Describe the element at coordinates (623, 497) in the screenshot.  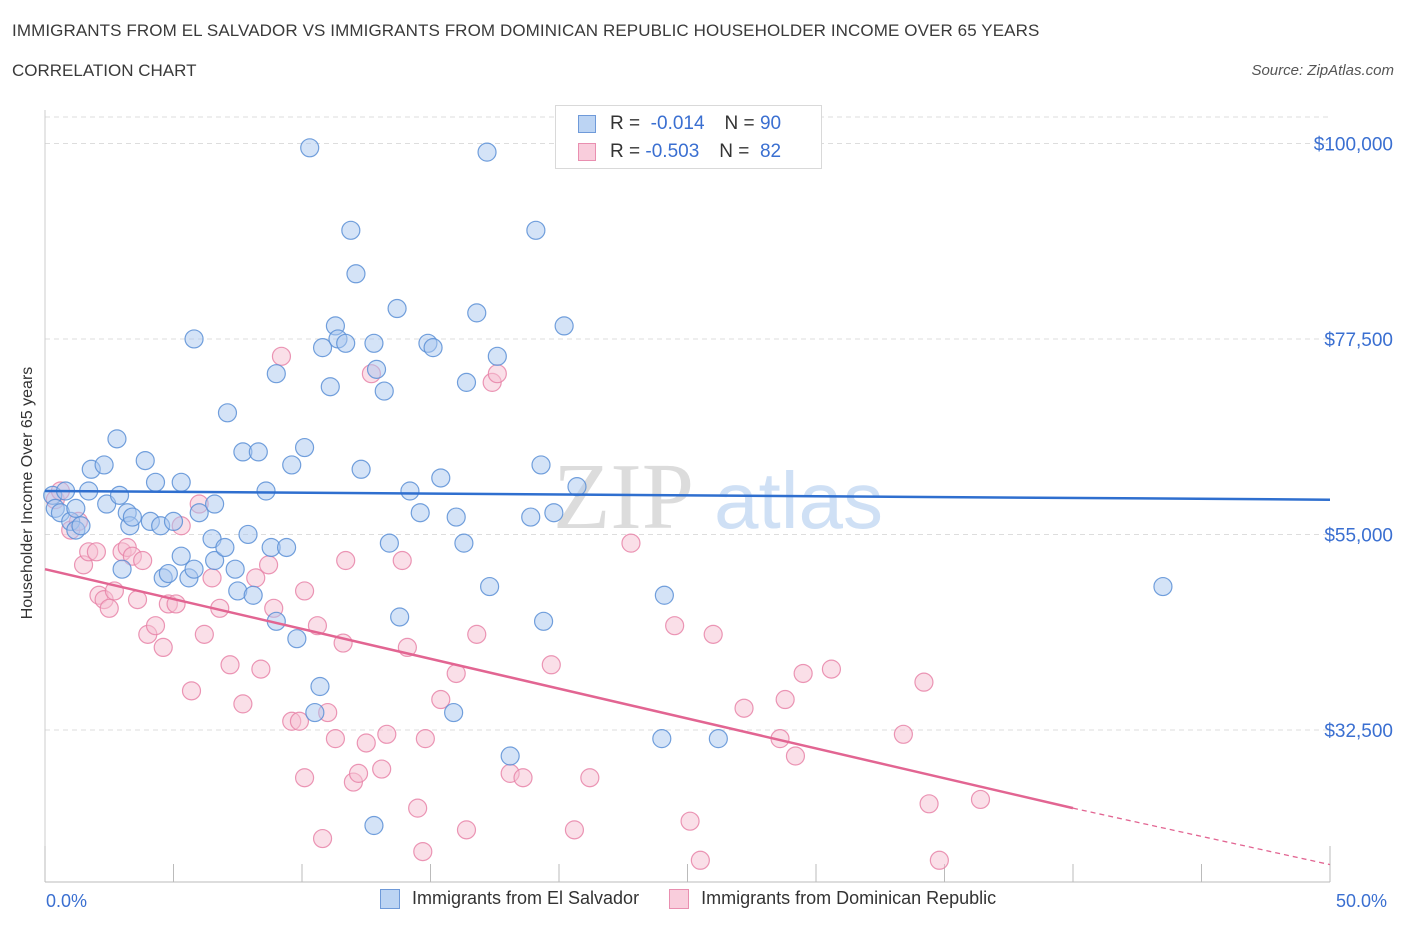
I see `watermark-zip: ZIP` at that location.